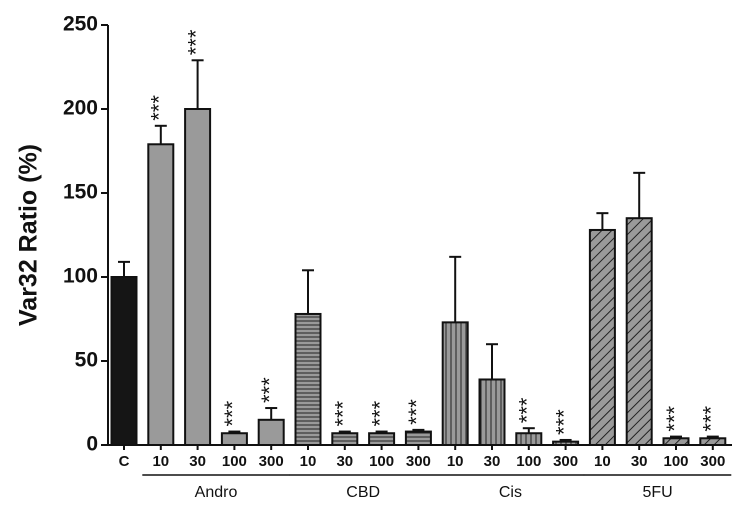 The image size is (742, 508). I want to click on y-tick-label: 100, so click(80, 276).